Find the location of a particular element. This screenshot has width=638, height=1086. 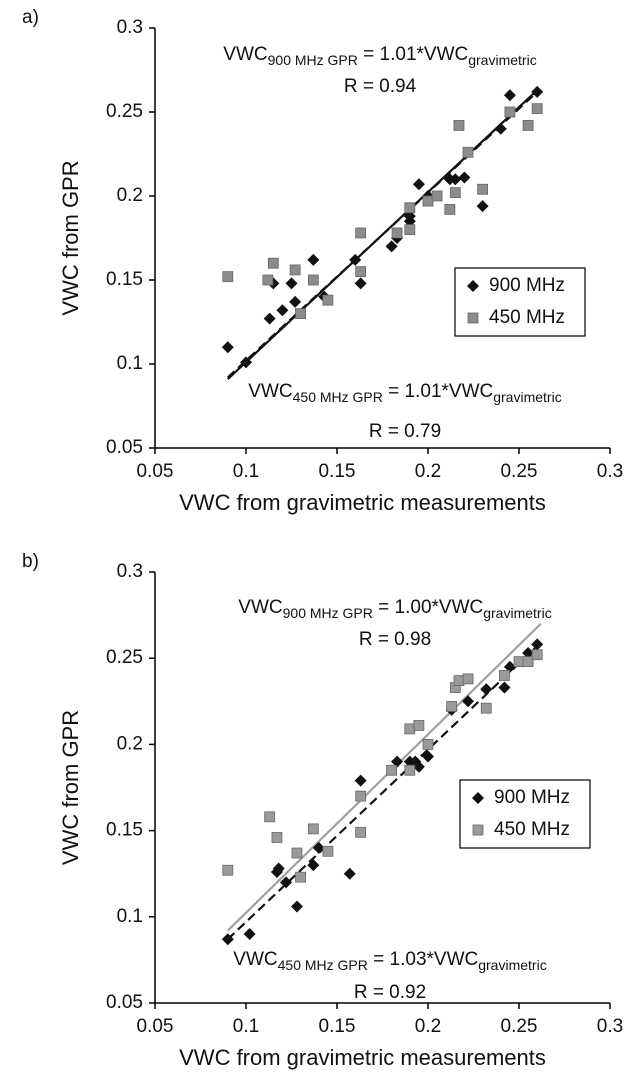

fit-line is located at coordinates (382, 793).